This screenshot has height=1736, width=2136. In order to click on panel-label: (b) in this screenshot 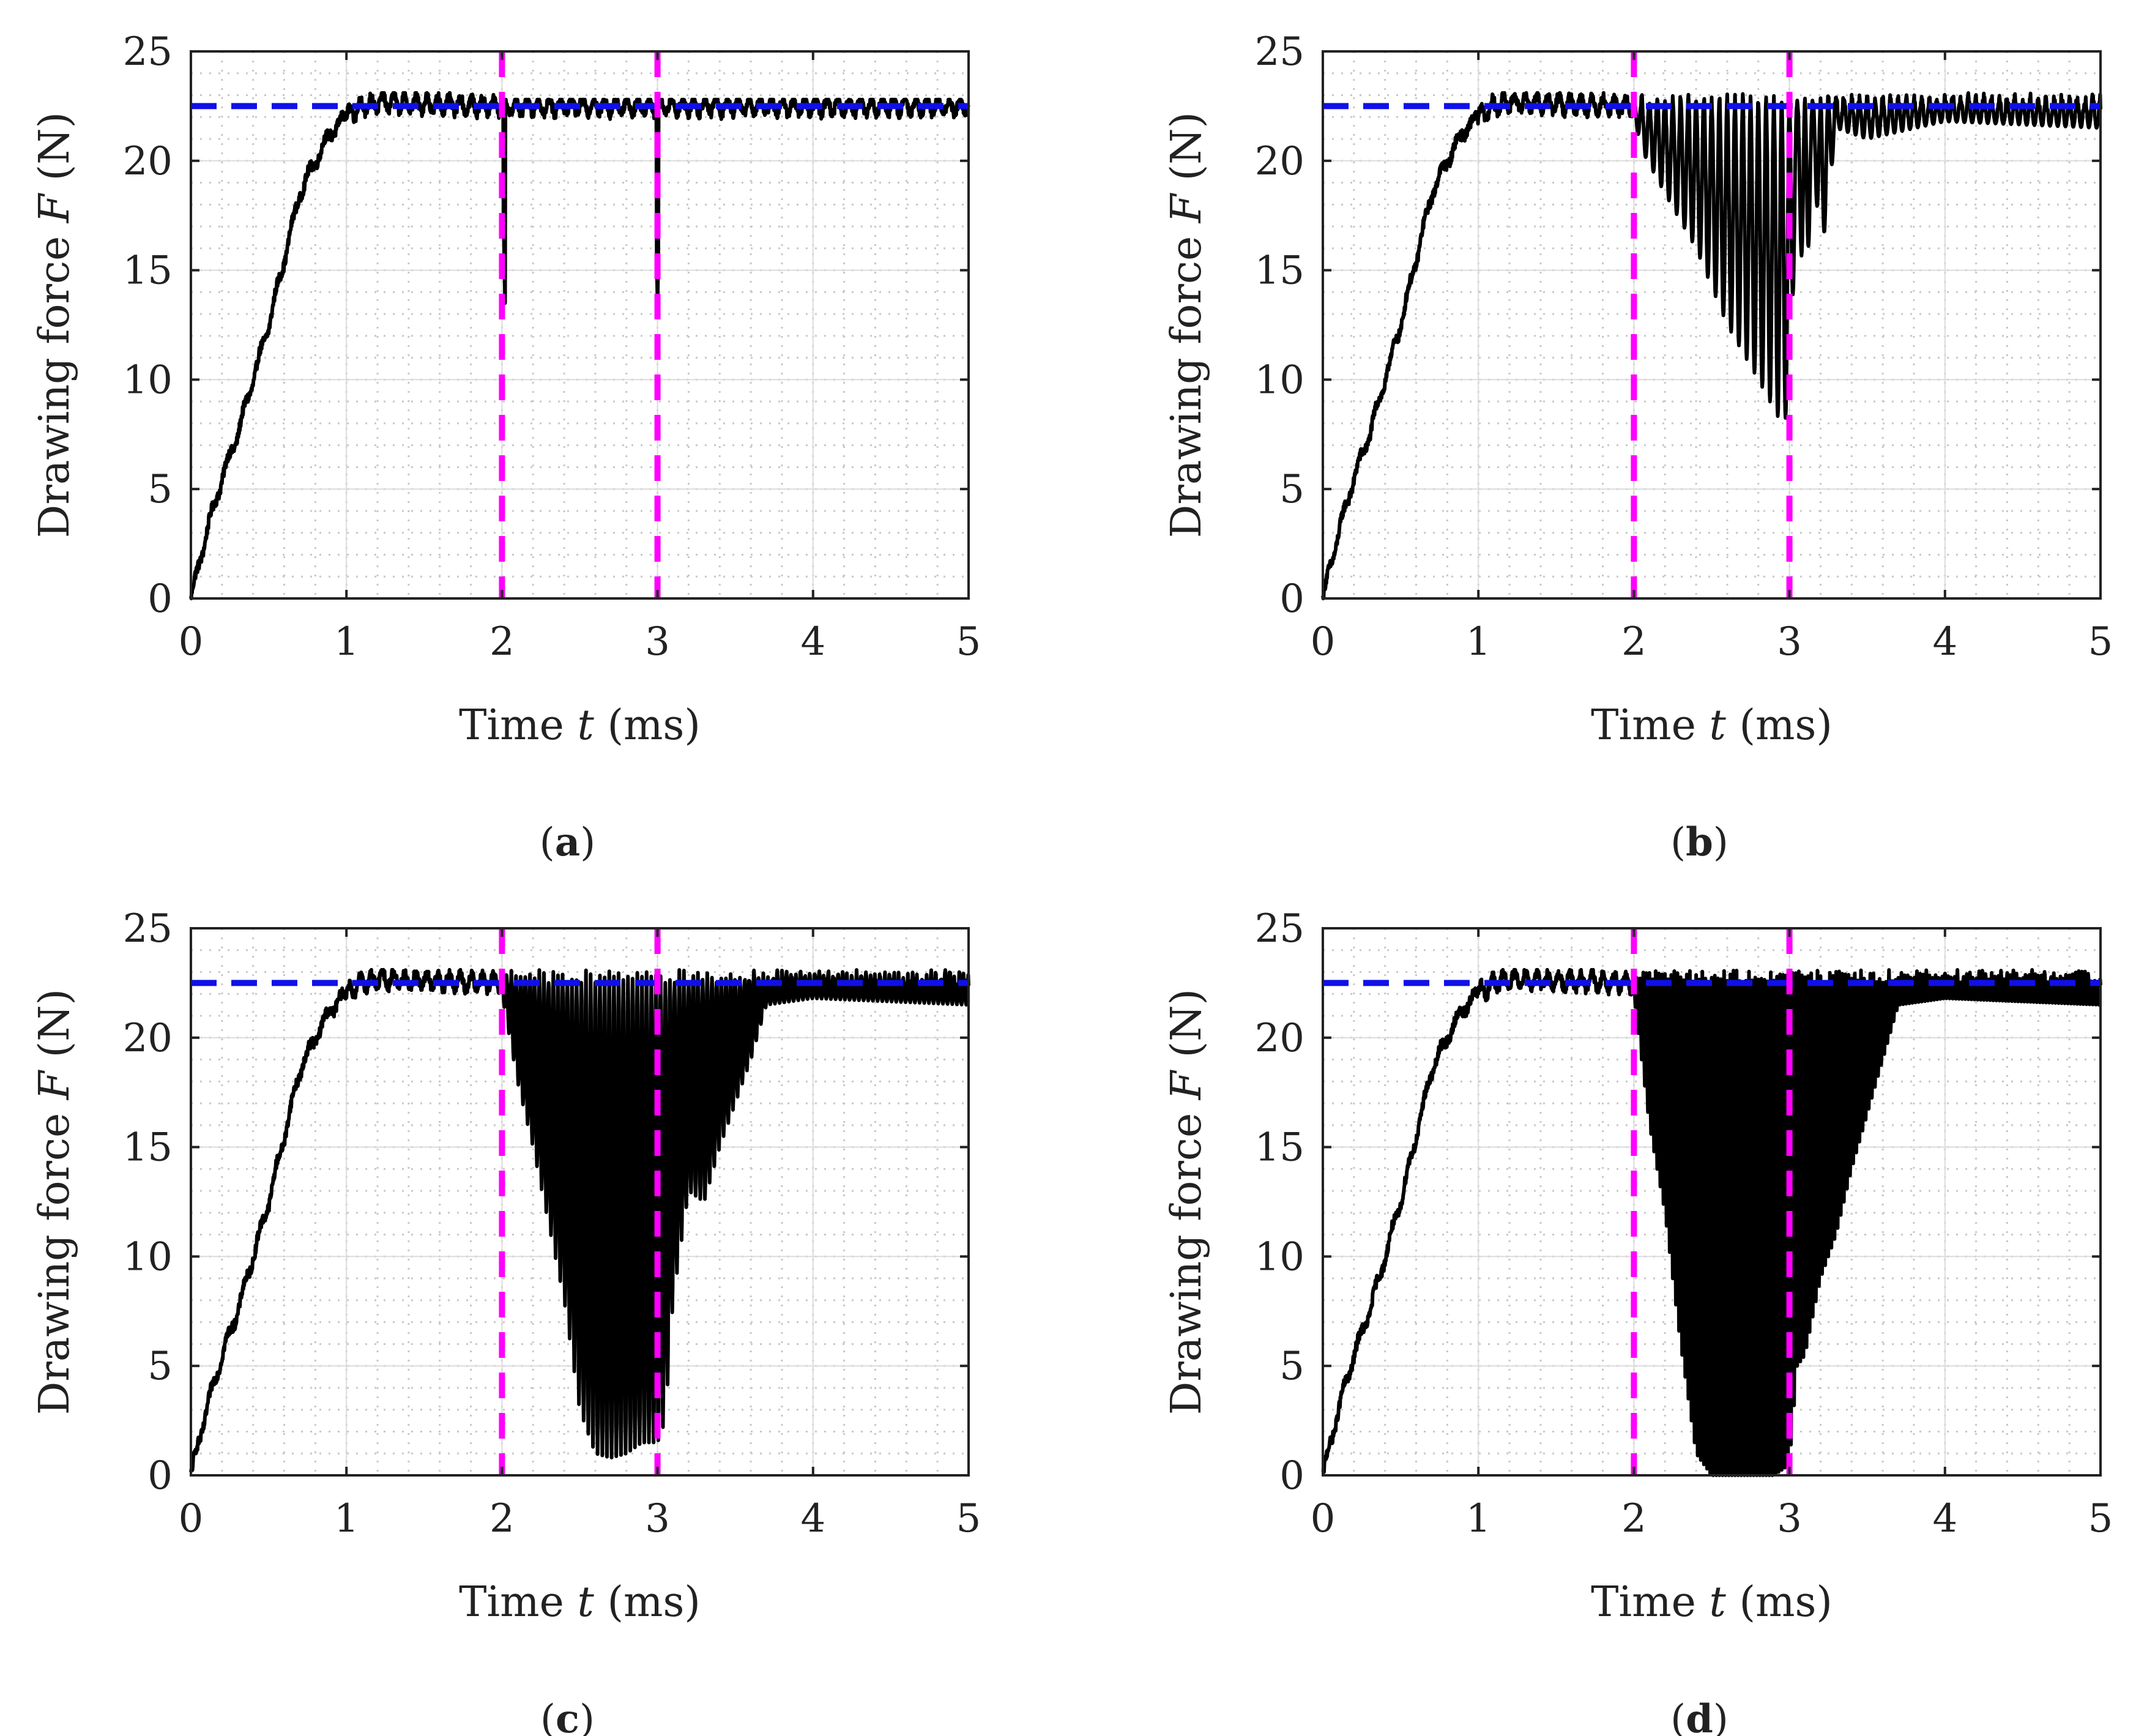, I will do `click(1699, 842)`.